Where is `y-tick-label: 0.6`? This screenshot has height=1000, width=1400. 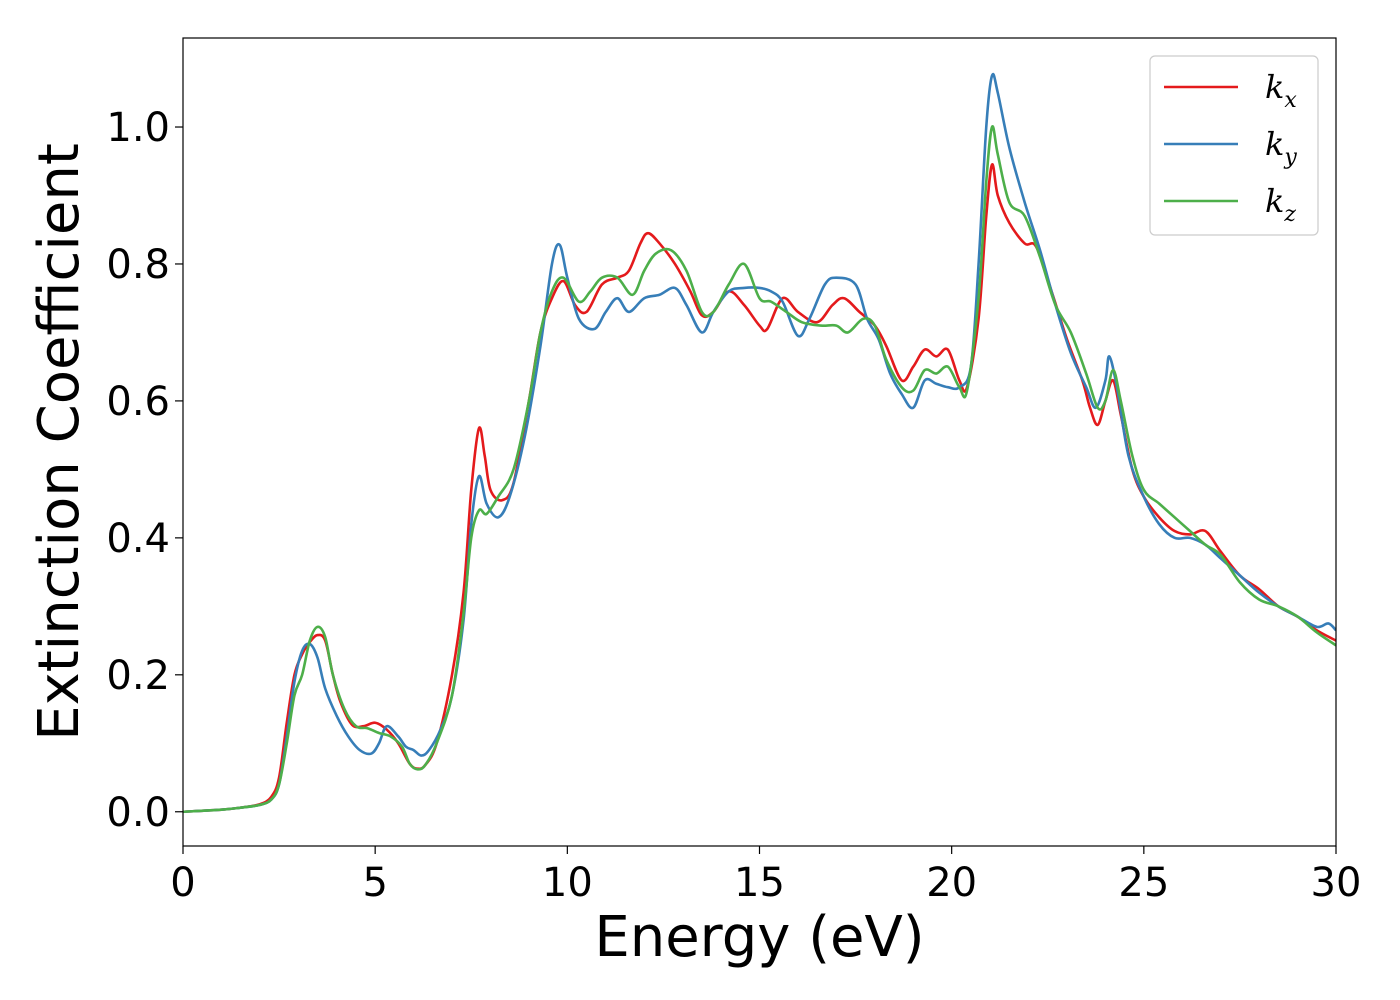 y-tick-label: 0.6 is located at coordinates (138, 402).